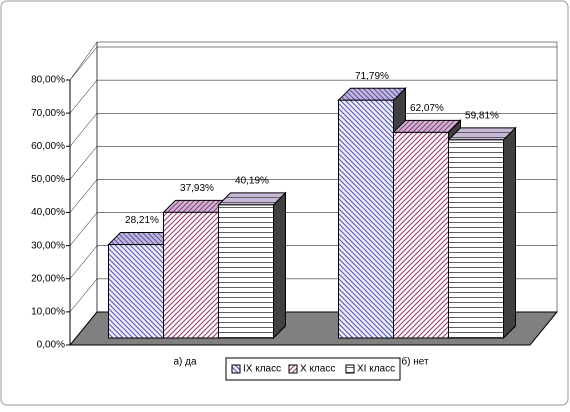 The image size is (570, 412). Describe the element at coordinates (376, 369) in the screenshot. I see `legend-label: XI класс` at that location.